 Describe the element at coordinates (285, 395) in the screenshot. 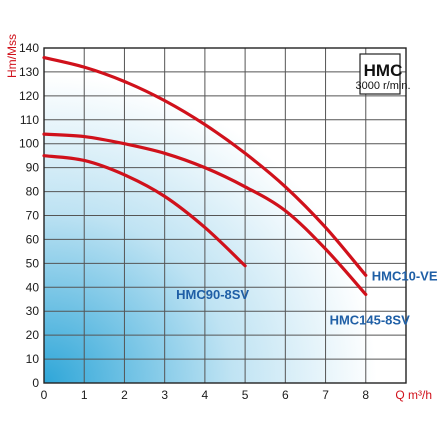

I see `x-tick-label: 6` at that location.